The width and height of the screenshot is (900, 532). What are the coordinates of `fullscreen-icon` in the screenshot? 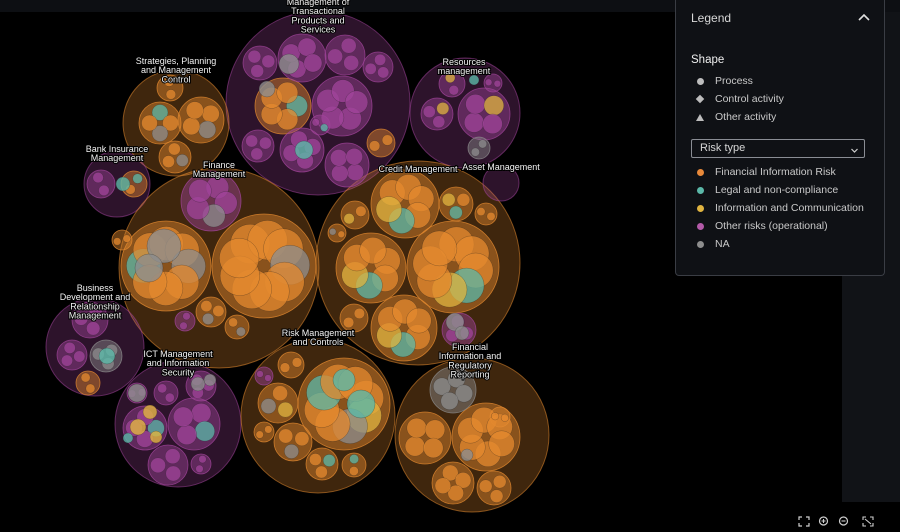 It's located at (868, 520).